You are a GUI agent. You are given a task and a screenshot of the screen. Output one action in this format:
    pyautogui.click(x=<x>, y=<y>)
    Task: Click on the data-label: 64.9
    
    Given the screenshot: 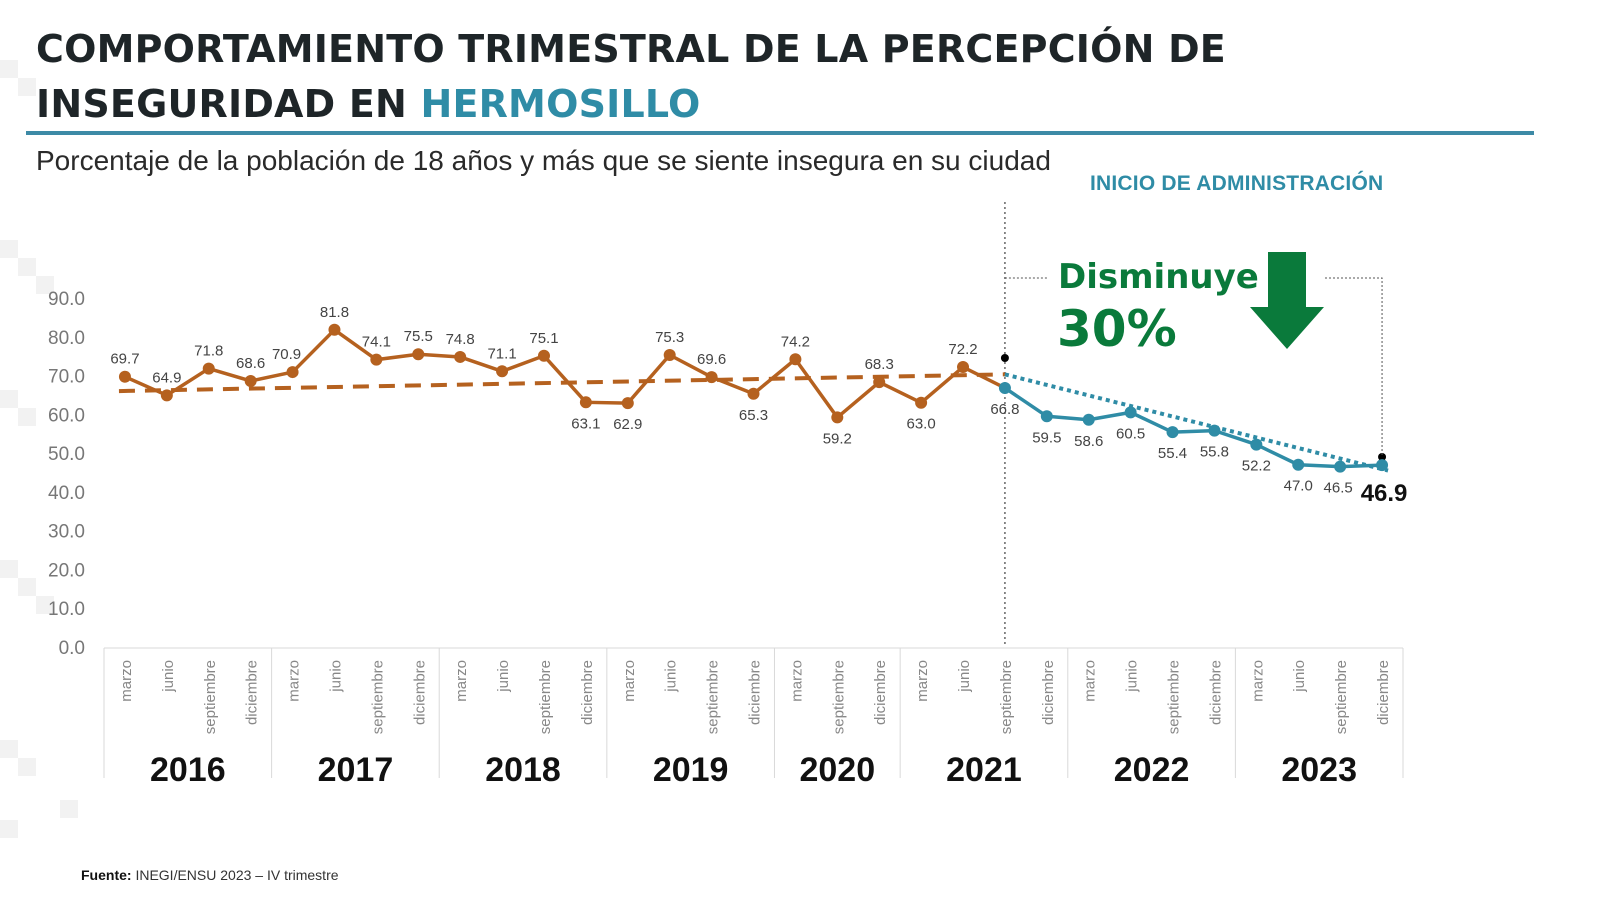 What is the action you would take?
    pyautogui.click(x=166, y=377)
    